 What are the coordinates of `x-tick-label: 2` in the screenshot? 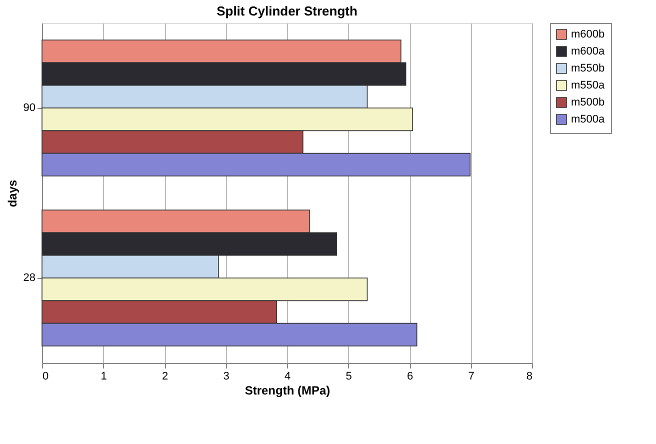 It's located at (165, 376).